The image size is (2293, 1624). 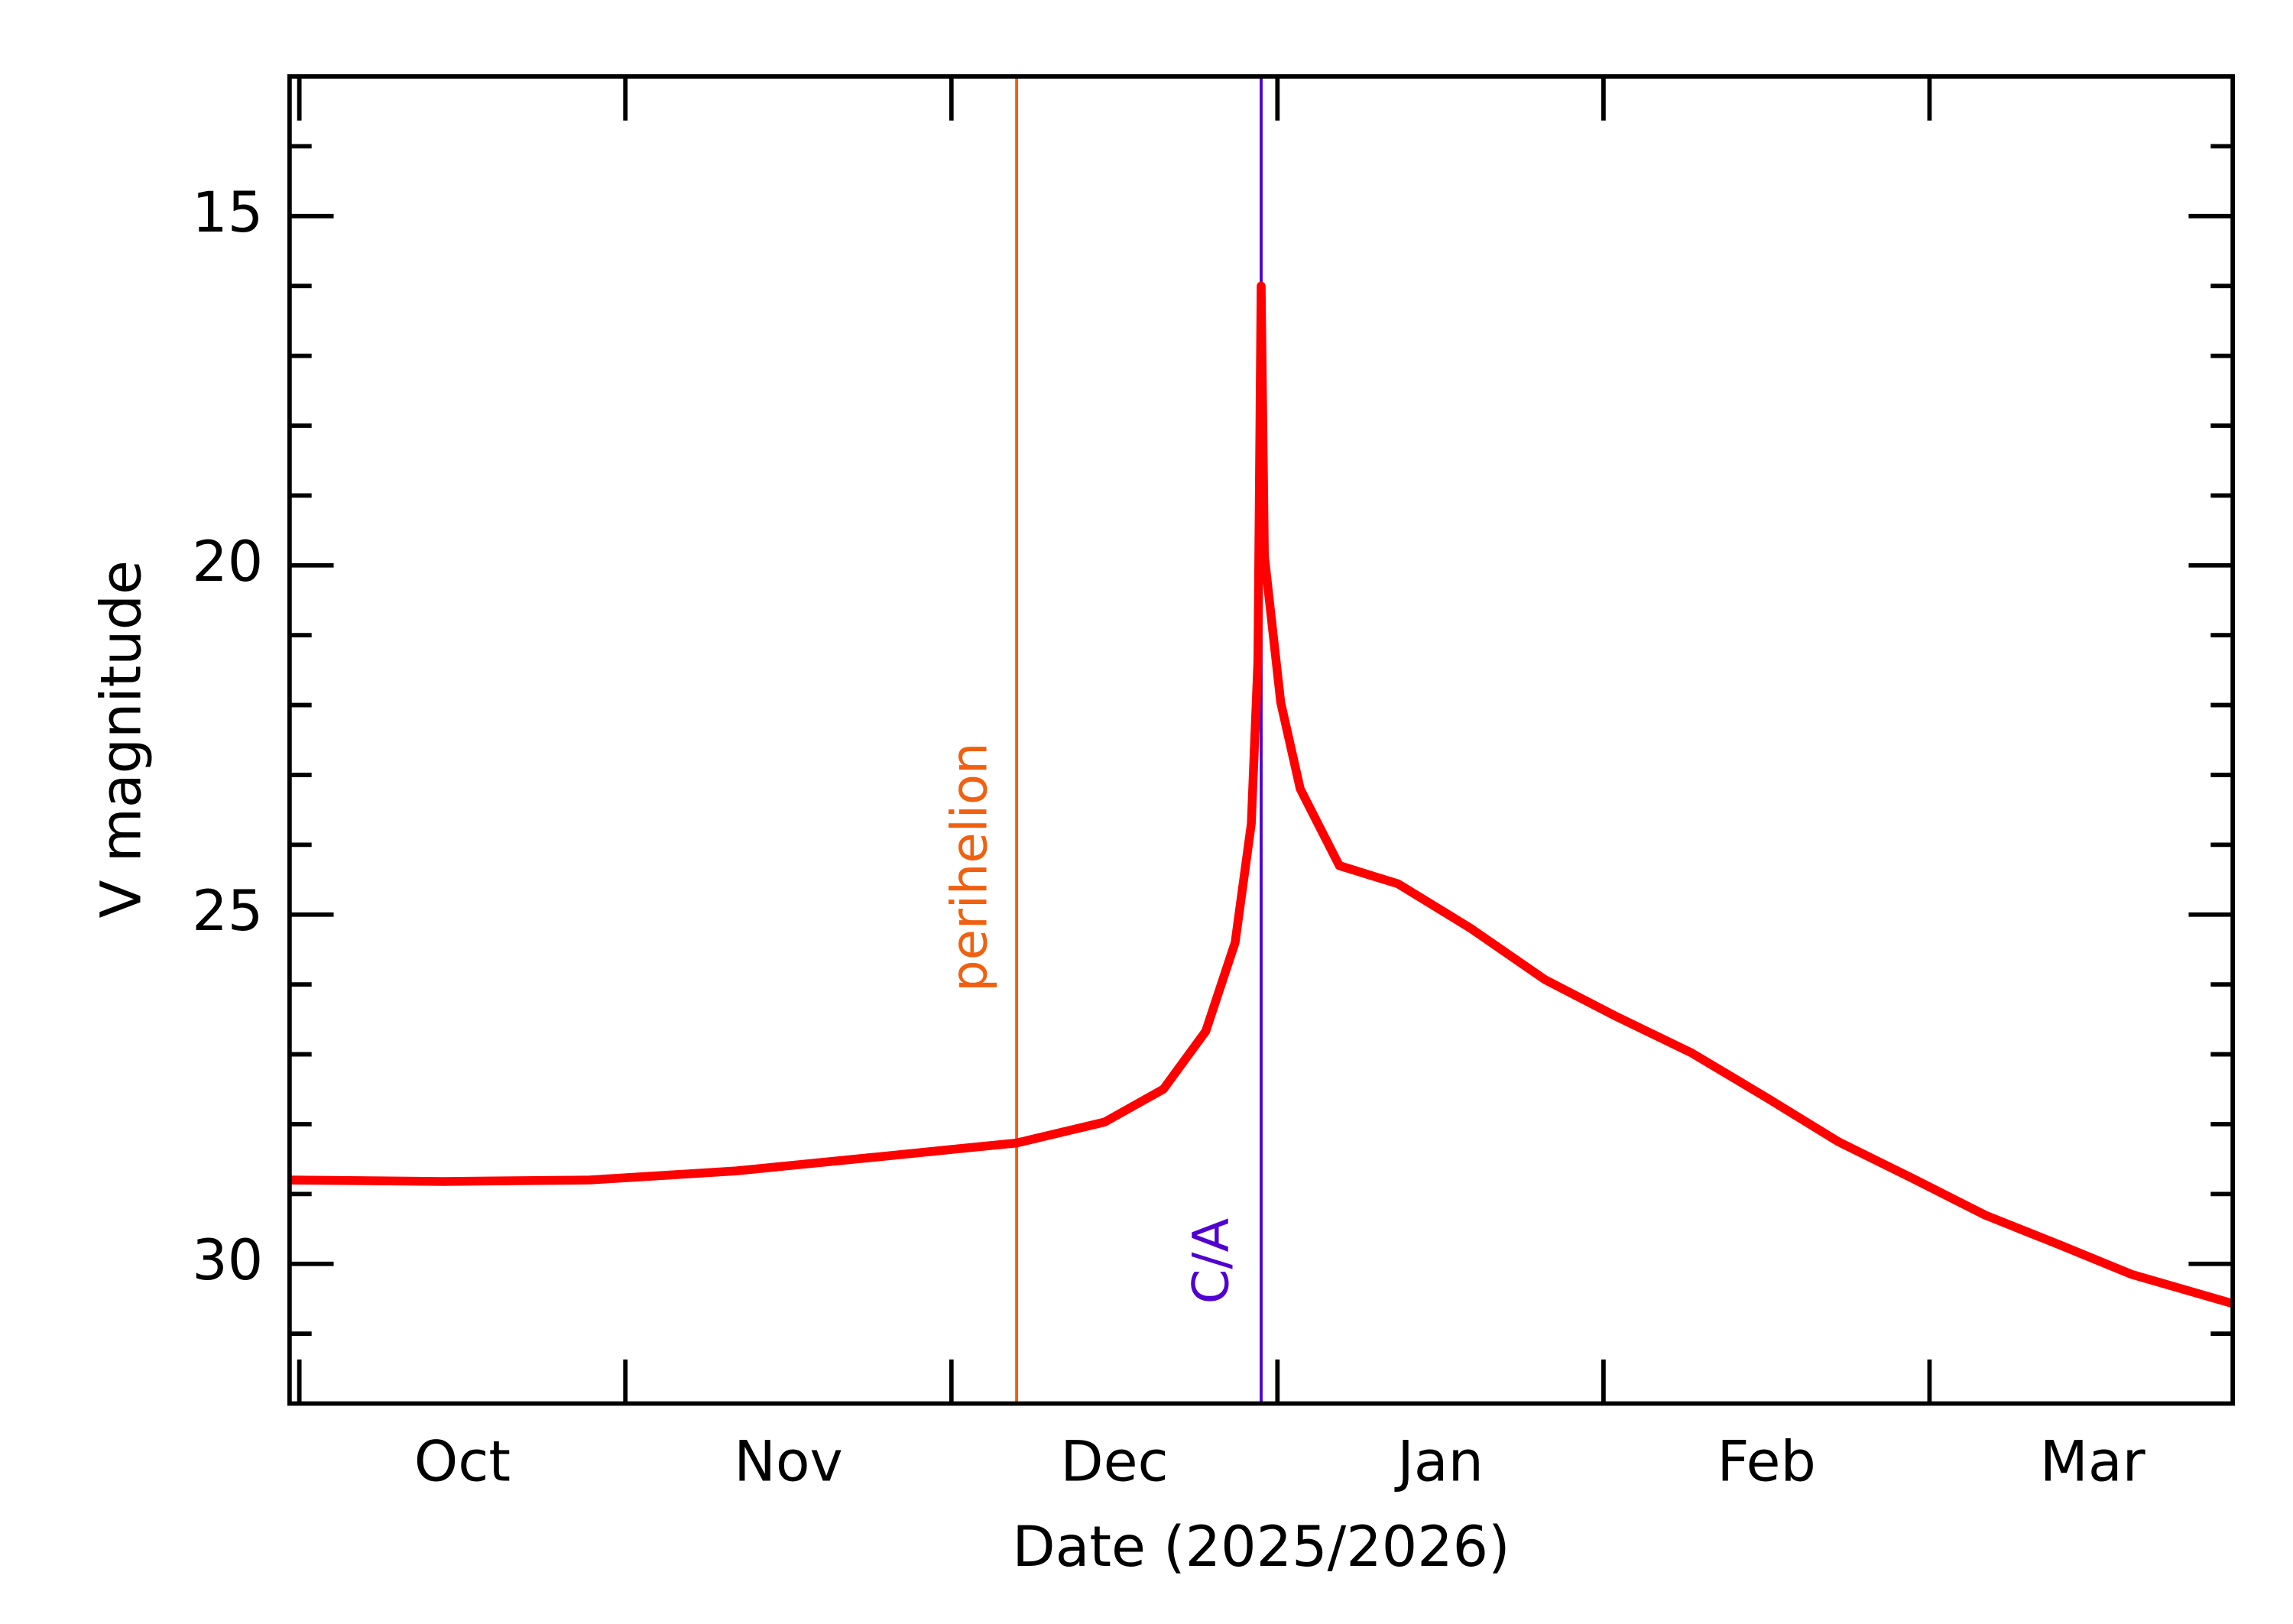 I want to click on x-tick-label: Dec, so click(x=1114, y=1461).